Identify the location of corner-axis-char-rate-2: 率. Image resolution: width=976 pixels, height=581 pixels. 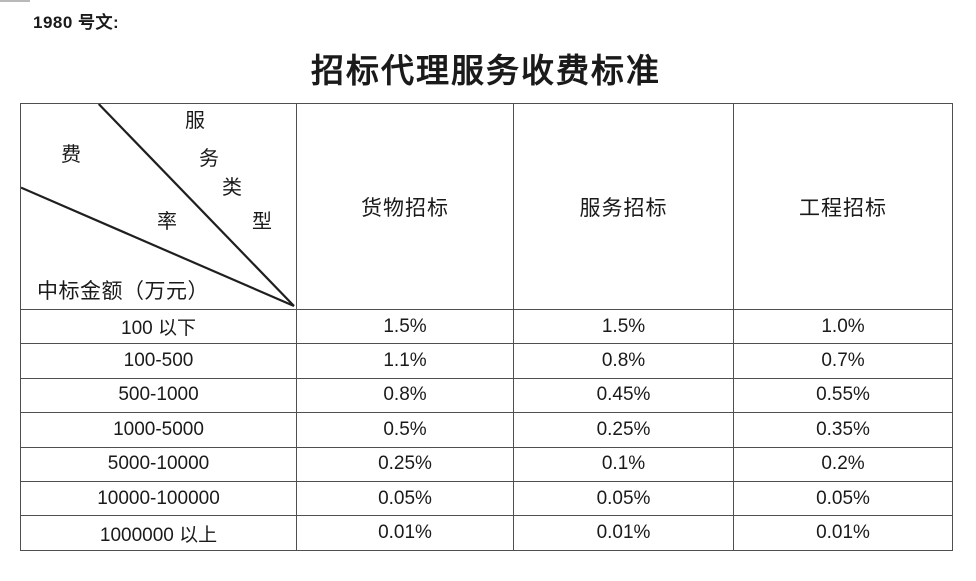
(167, 222).